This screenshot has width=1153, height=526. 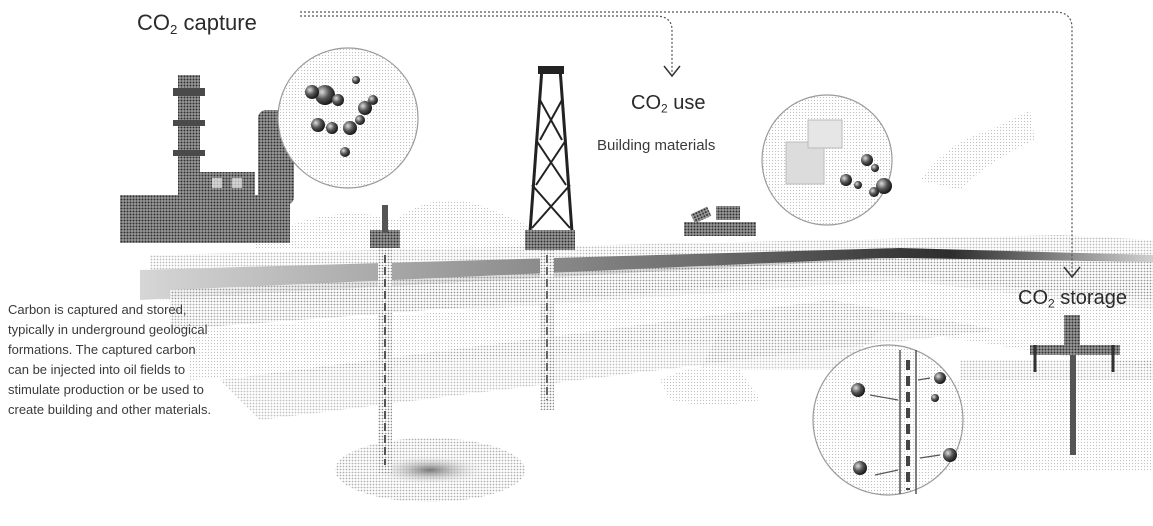 What do you see at coordinates (888, 420) in the screenshot?
I see `storage-bubble` at bounding box center [888, 420].